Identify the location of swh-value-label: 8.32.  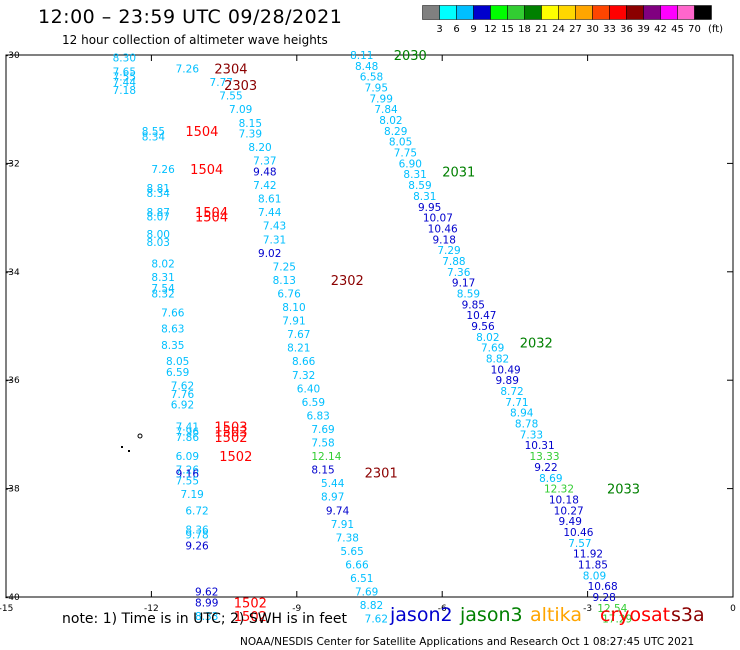
(162, 294).